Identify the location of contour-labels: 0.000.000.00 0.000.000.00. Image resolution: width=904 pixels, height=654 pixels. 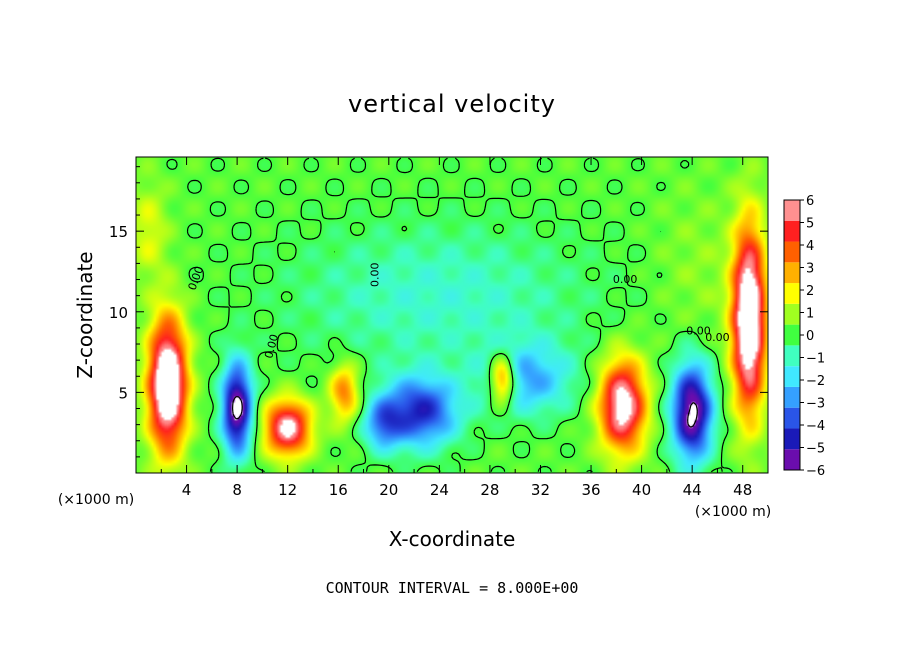
(458, 310).